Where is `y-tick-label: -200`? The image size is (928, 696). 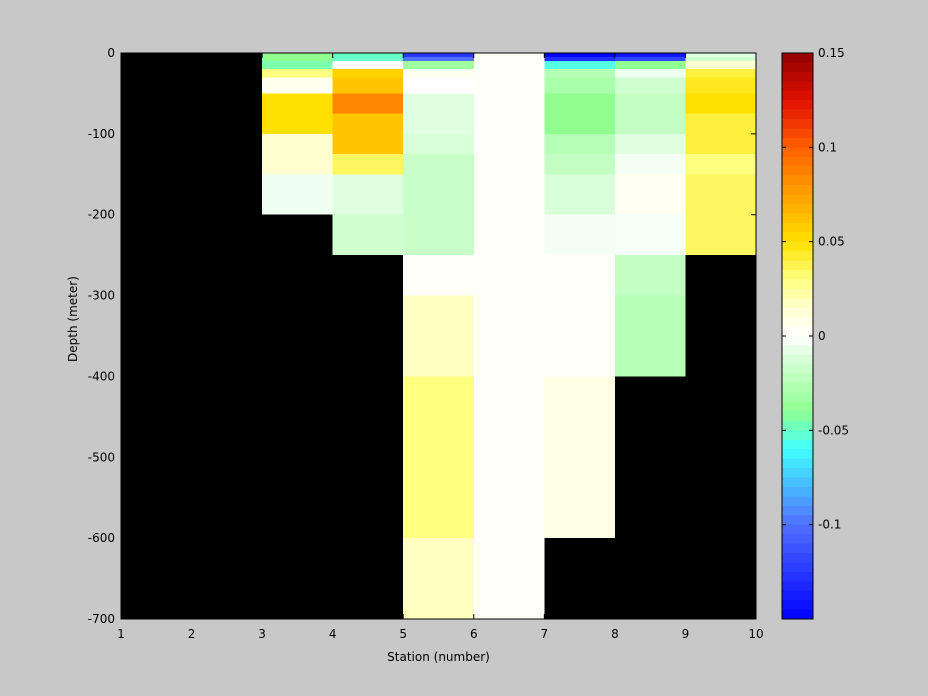
y-tick-label: -200 is located at coordinates (101, 215).